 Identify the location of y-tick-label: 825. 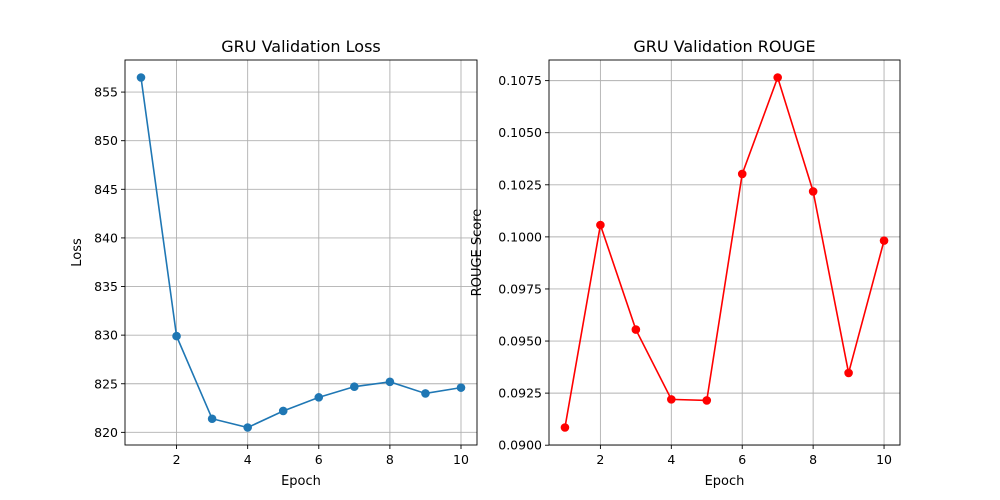
(106, 383).